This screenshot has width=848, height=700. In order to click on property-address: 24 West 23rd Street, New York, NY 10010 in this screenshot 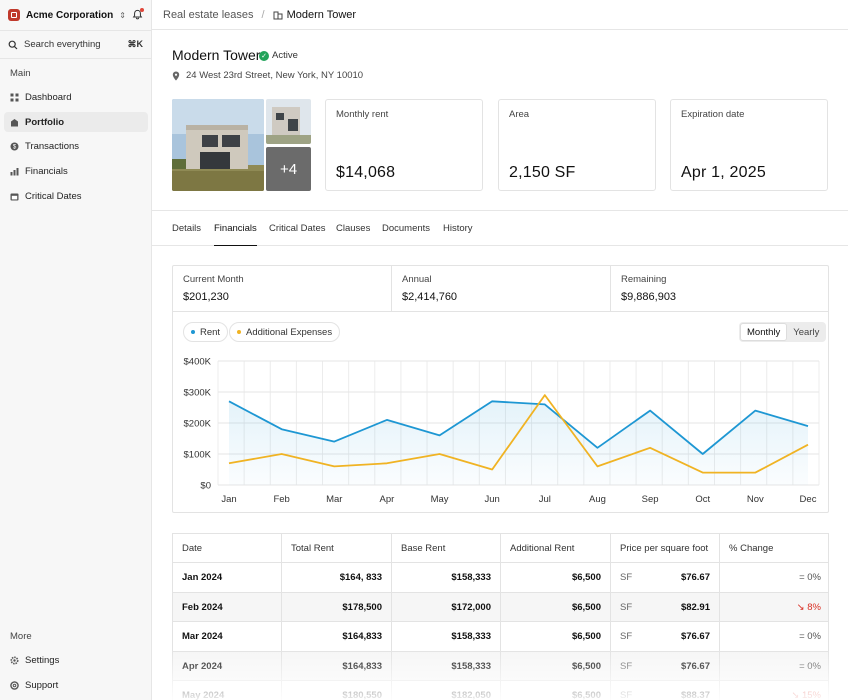, I will do `click(267, 75)`.